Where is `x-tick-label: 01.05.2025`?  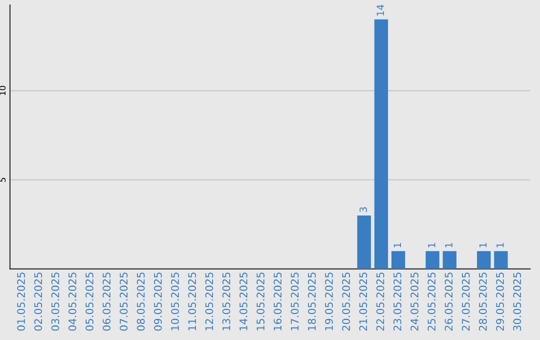 x-tick-label: 01.05.2025 is located at coordinates (21, 301).